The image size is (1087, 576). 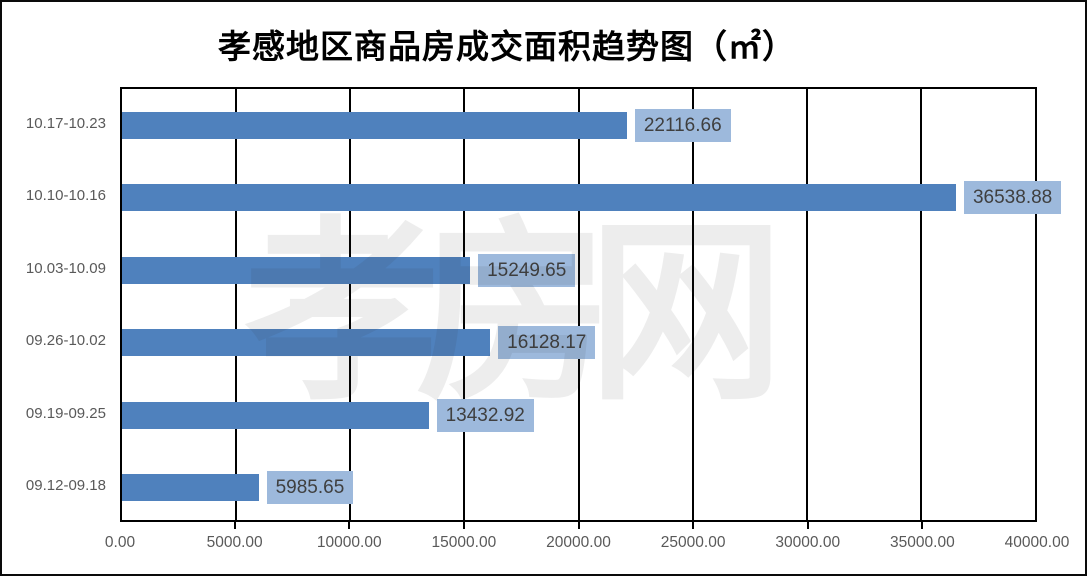 I want to click on bar-value-label: 36538.88, so click(x=1012, y=198).